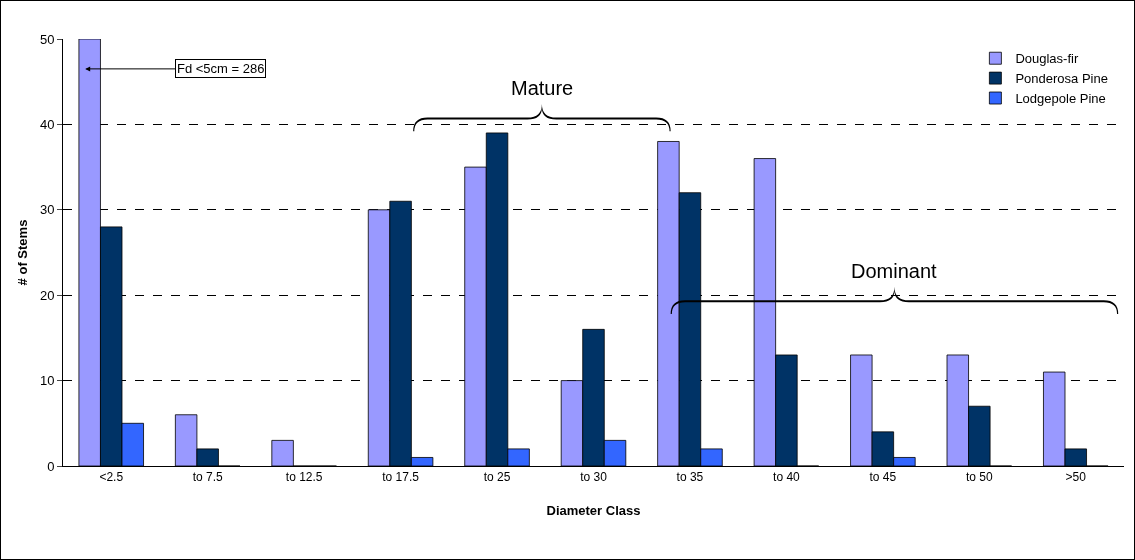 The image size is (1135, 560). I want to click on y-tick-label: 40, so click(47, 124).